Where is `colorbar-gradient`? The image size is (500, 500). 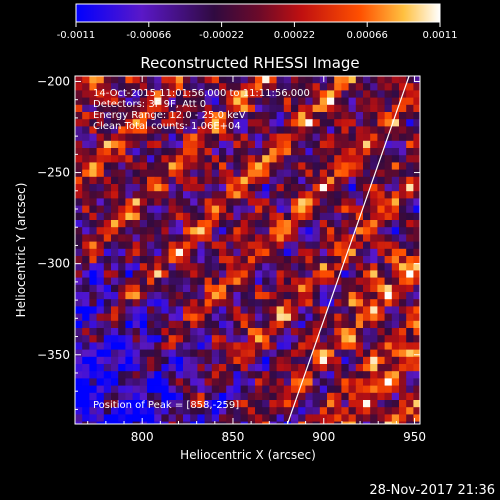
colorbar-gradient is located at coordinates (258, 13).